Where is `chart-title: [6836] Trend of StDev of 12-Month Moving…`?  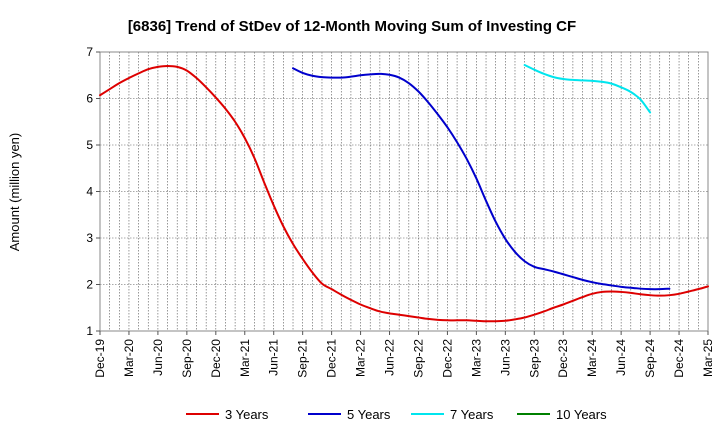
chart-title: [6836] Trend of StDev of 12-Month Moving… is located at coordinates (352, 26).